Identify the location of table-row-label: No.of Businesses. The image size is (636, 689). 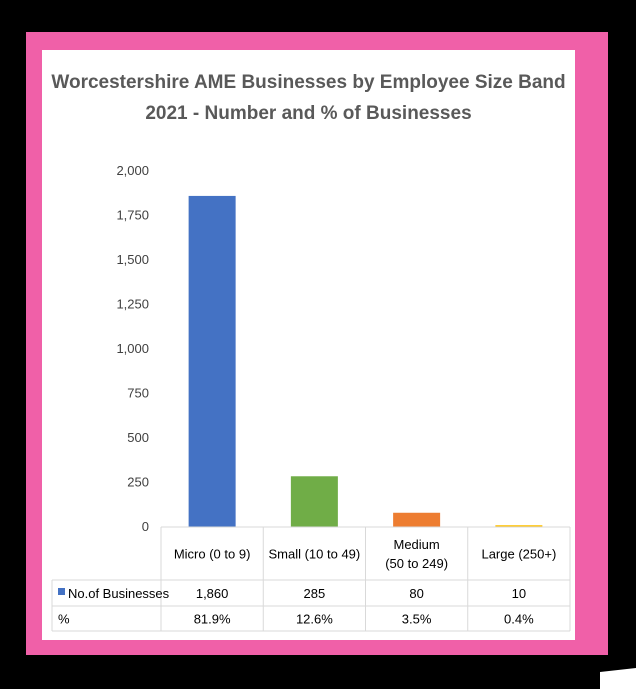
(119, 593).